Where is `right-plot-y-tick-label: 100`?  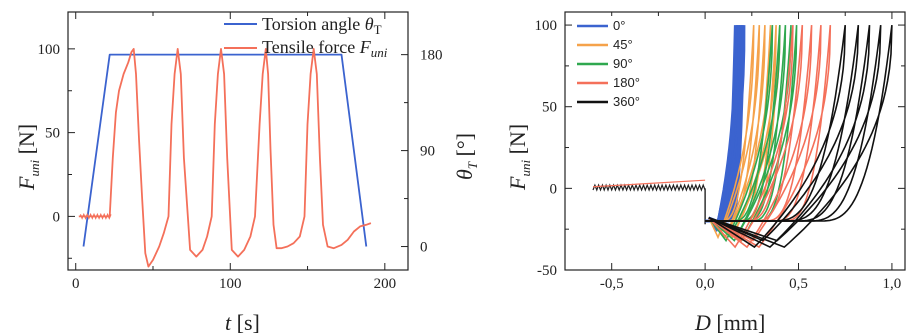
right-plot-y-tick-label: 100 is located at coordinates (546, 26).